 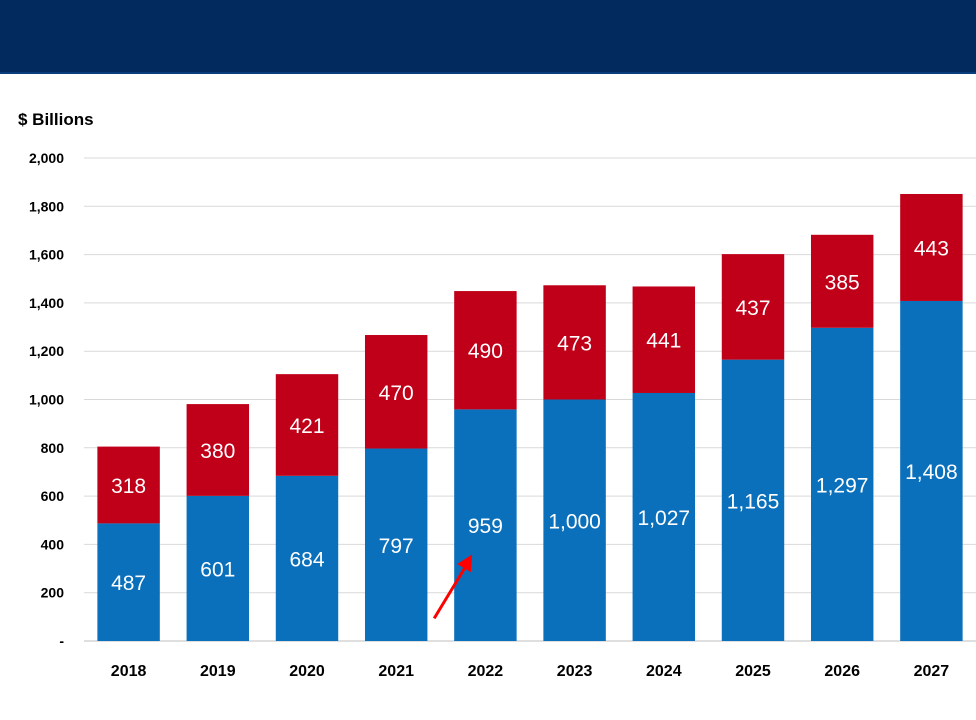 I want to click on data-label: 473, so click(x=574, y=343).